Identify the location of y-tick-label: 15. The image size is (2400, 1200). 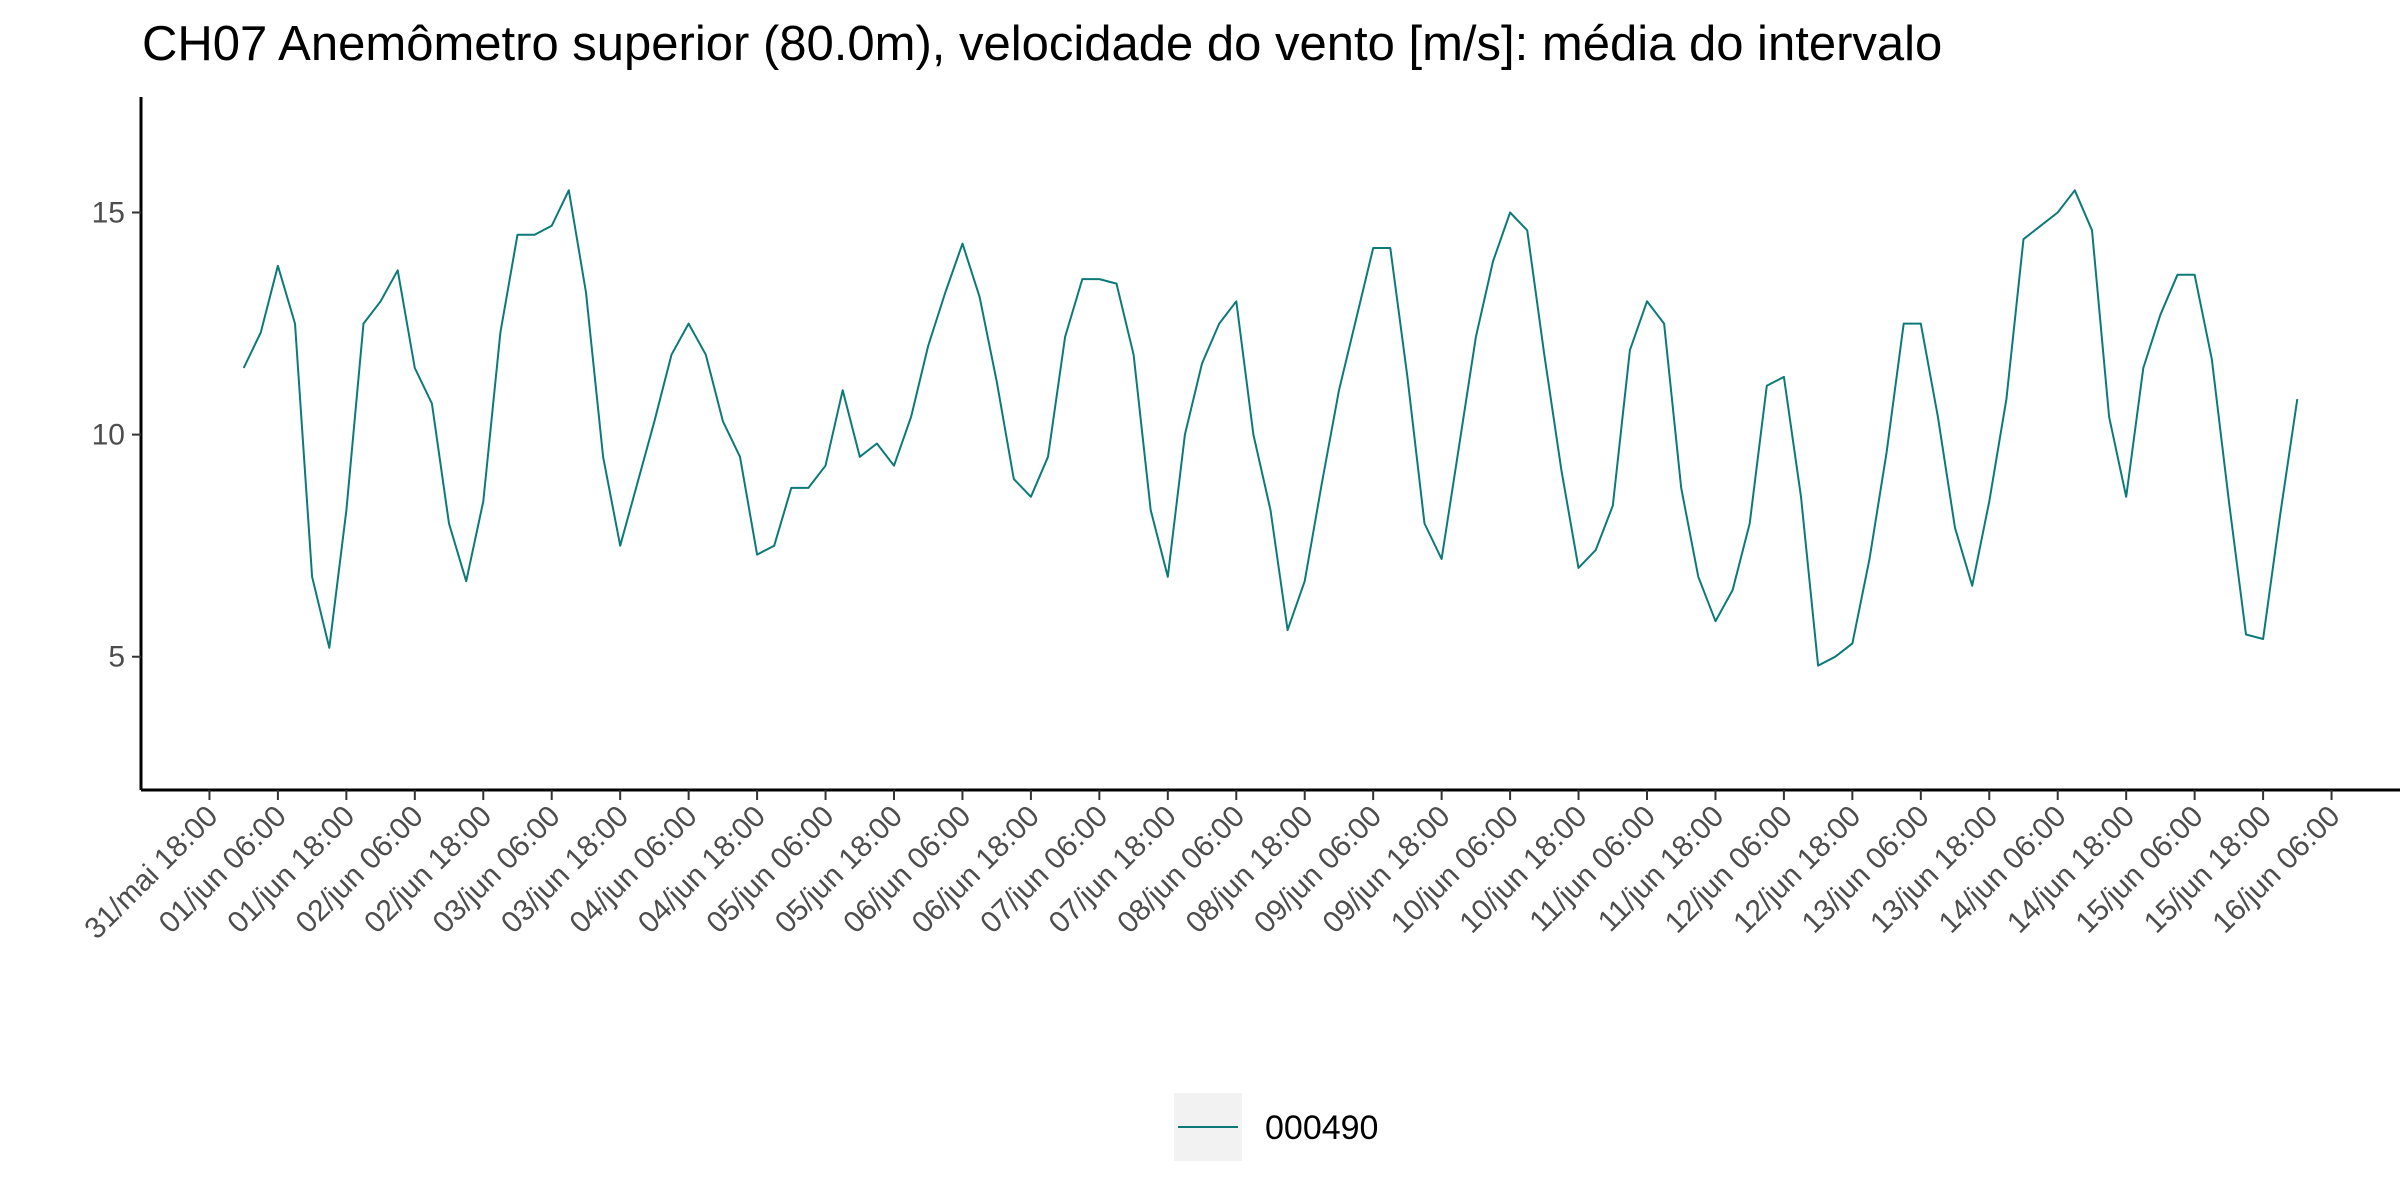
(108, 213).